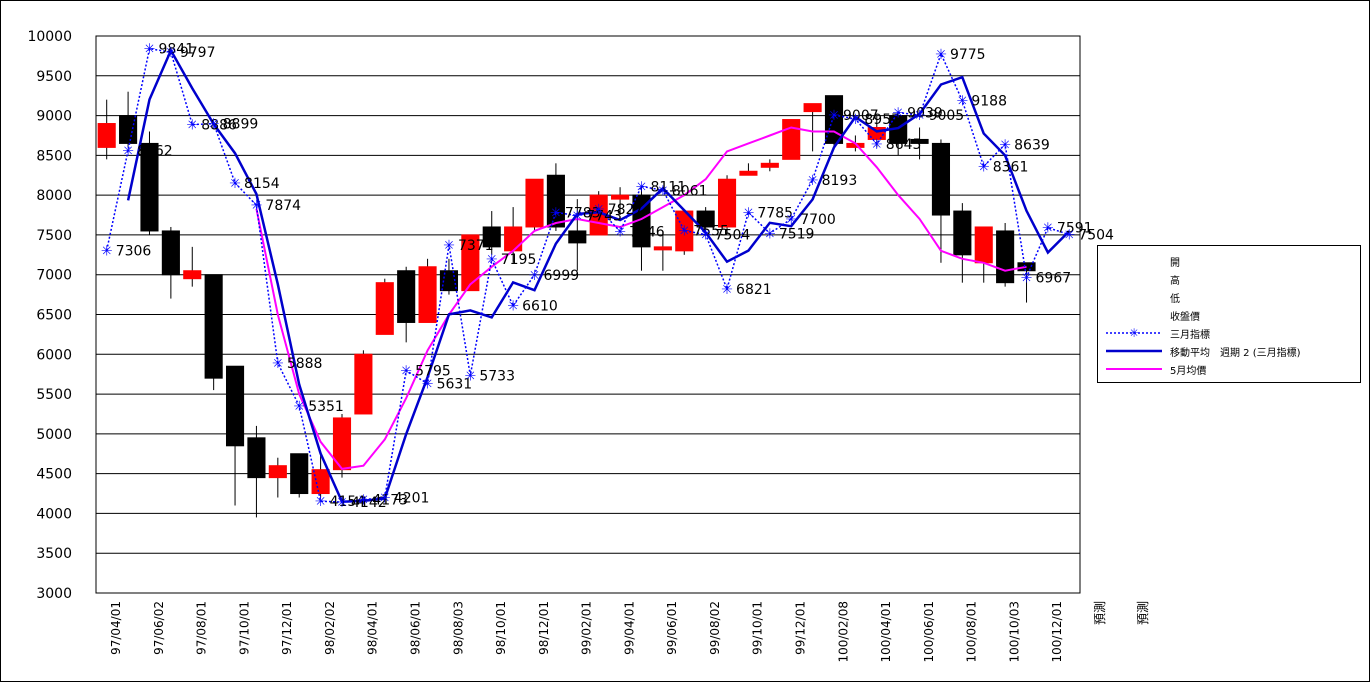 The width and height of the screenshot is (1370, 682). What do you see at coordinates (54, 156) in the screenshot?
I see `y-tick-label: 8500` at bounding box center [54, 156].